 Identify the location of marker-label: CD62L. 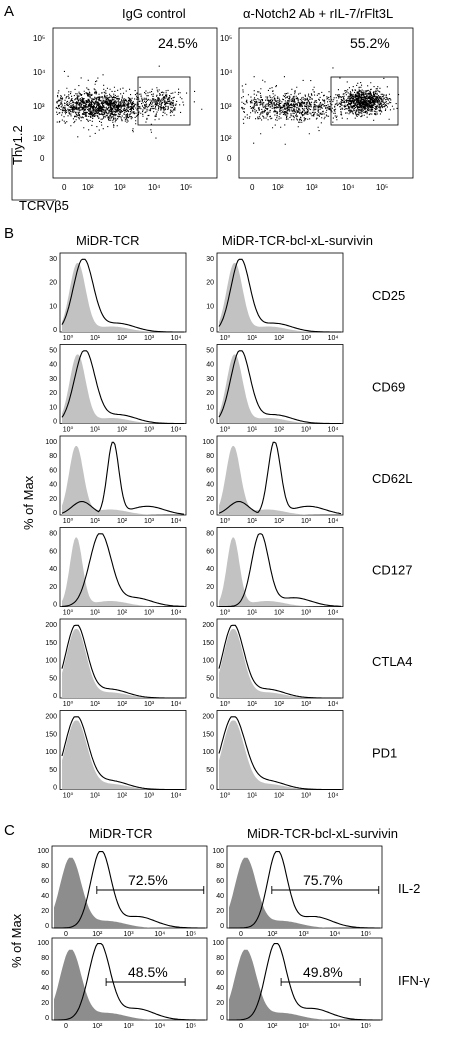
(392, 478).